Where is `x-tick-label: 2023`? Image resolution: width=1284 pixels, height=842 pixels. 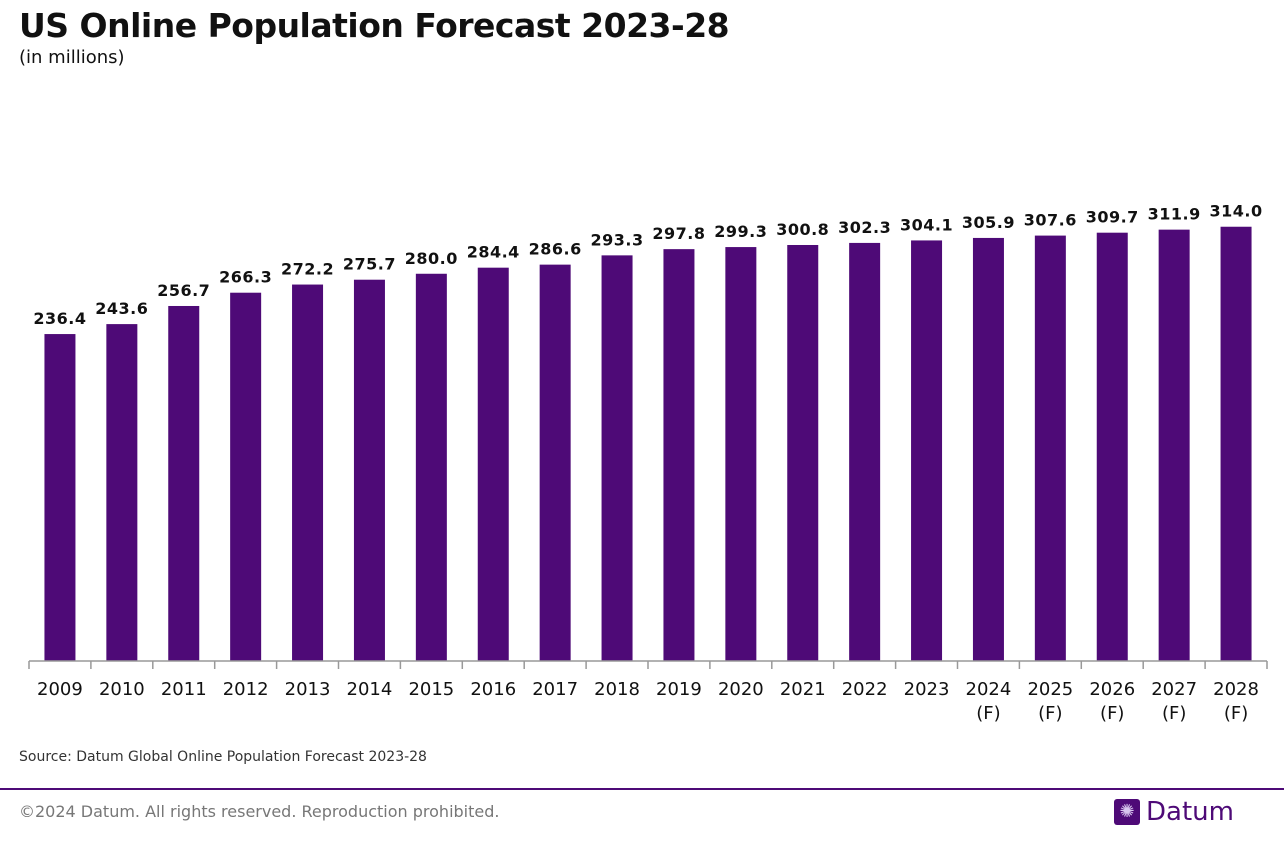
x-tick-label: 2023 is located at coordinates (927, 689).